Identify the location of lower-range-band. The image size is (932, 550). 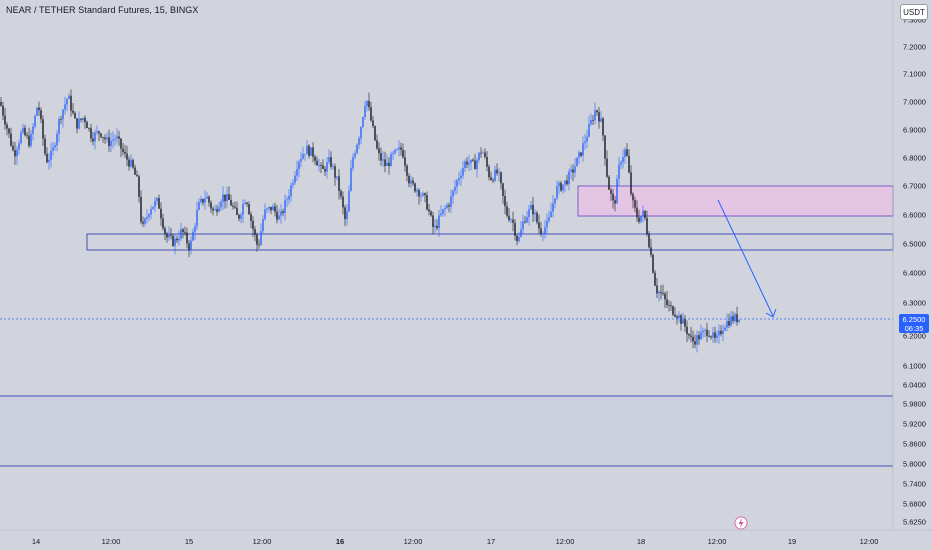
(446, 431).